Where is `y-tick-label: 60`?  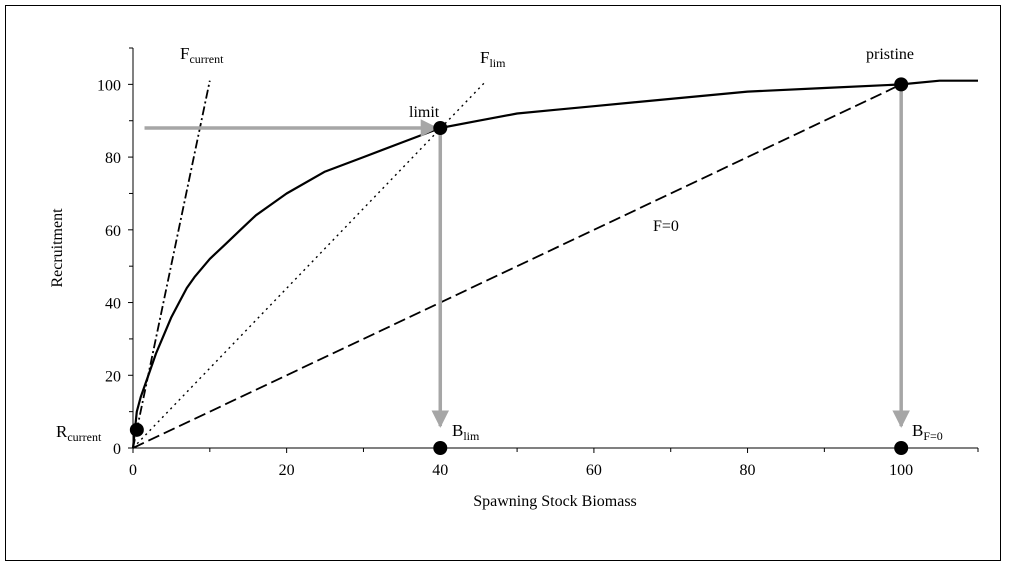 y-tick-label: 60 is located at coordinates (113, 231).